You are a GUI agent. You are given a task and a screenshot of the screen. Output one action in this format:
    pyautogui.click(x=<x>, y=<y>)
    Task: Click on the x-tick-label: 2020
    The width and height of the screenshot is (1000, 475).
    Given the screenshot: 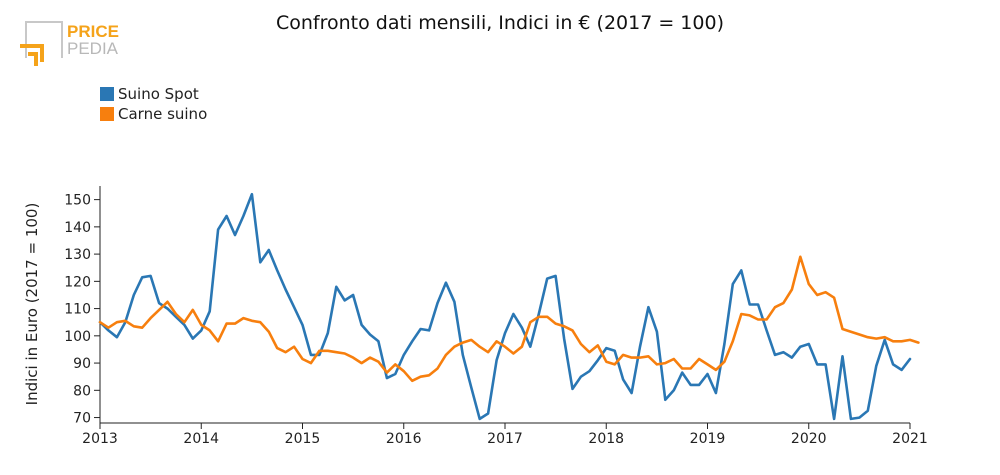 What is the action you would take?
    pyautogui.click(x=809, y=439)
    